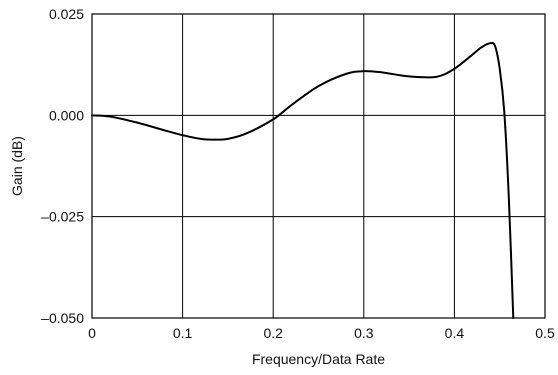  What do you see at coordinates (318, 359) in the screenshot?
I see `x-axis-label: Frequency/Data Rate` at bounding box center [318, 359].